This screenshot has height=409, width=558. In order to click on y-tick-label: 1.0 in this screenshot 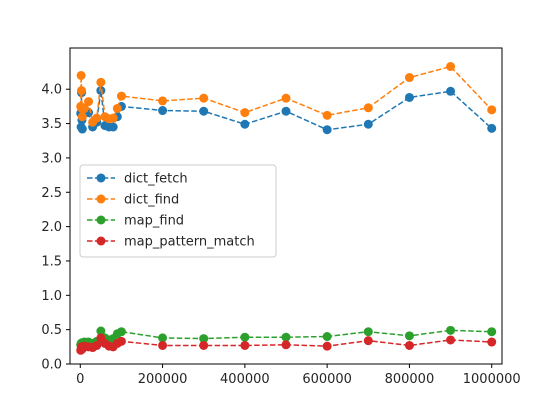, I will do `click(51, 296)`.